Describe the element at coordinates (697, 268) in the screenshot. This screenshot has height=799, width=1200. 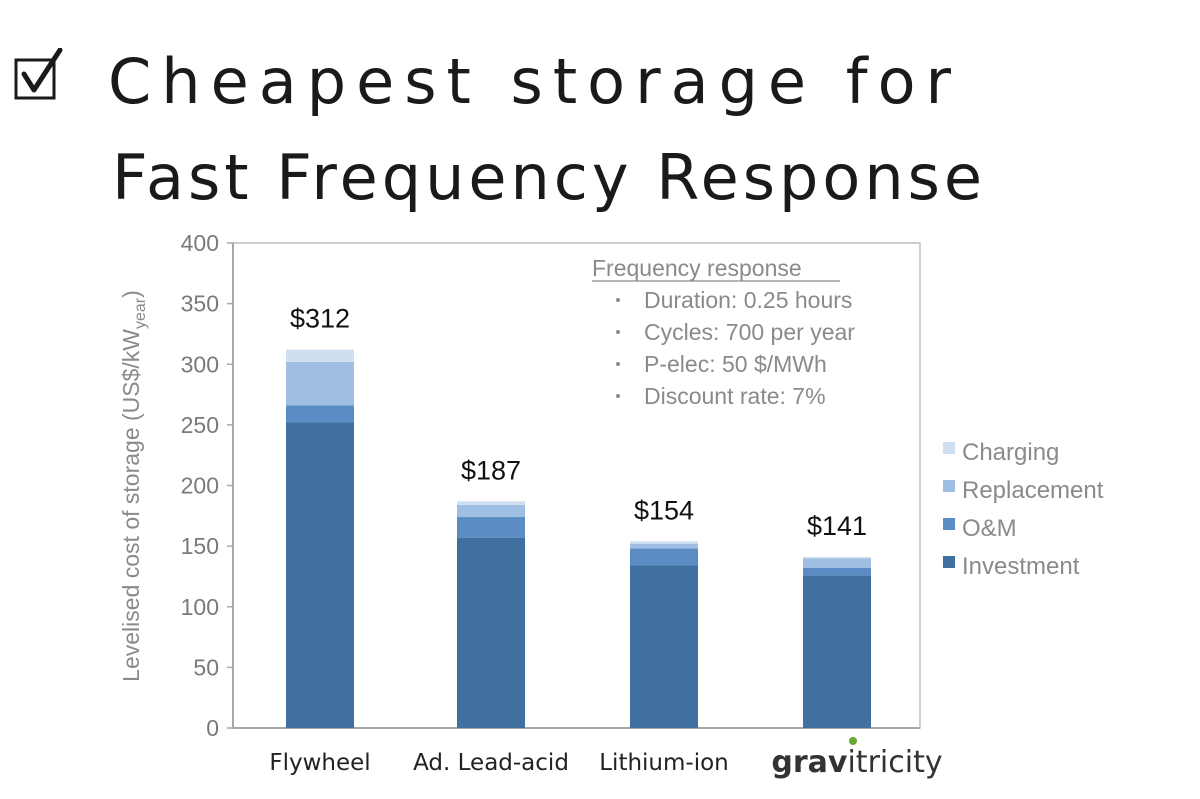
I see `annotation-heading: Frequency response` at that location.